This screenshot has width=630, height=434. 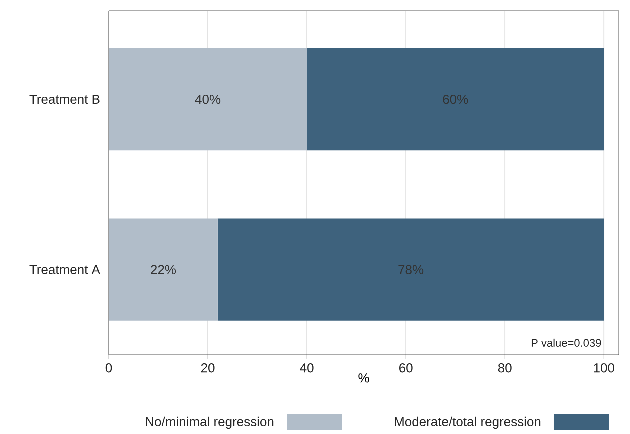 What do you see at coordinates (109, 368) in the screenshot?
I see `x-tick-label: 0` at bounding box center [109, 368].